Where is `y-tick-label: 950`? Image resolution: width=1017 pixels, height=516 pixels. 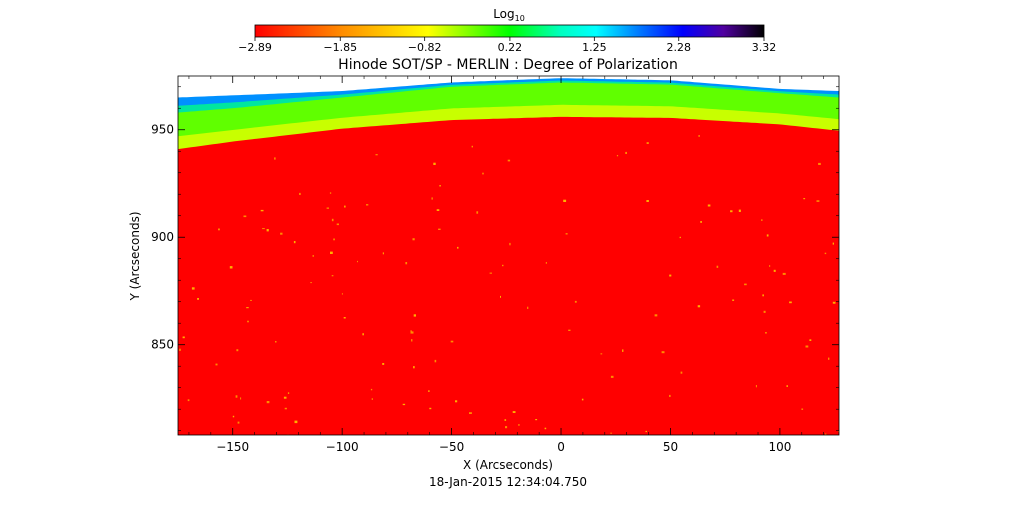 y-tick-label: 950 is located at coordinates (162, 130).